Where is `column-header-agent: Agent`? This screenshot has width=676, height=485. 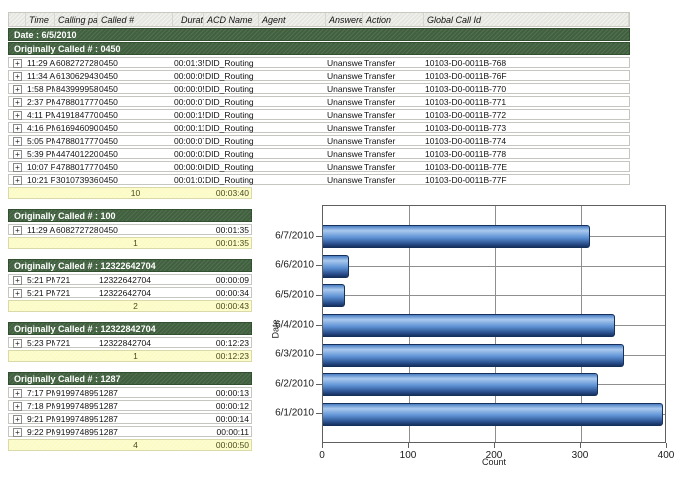
column-header-agent: Agent is located at coordinates (292, 19).